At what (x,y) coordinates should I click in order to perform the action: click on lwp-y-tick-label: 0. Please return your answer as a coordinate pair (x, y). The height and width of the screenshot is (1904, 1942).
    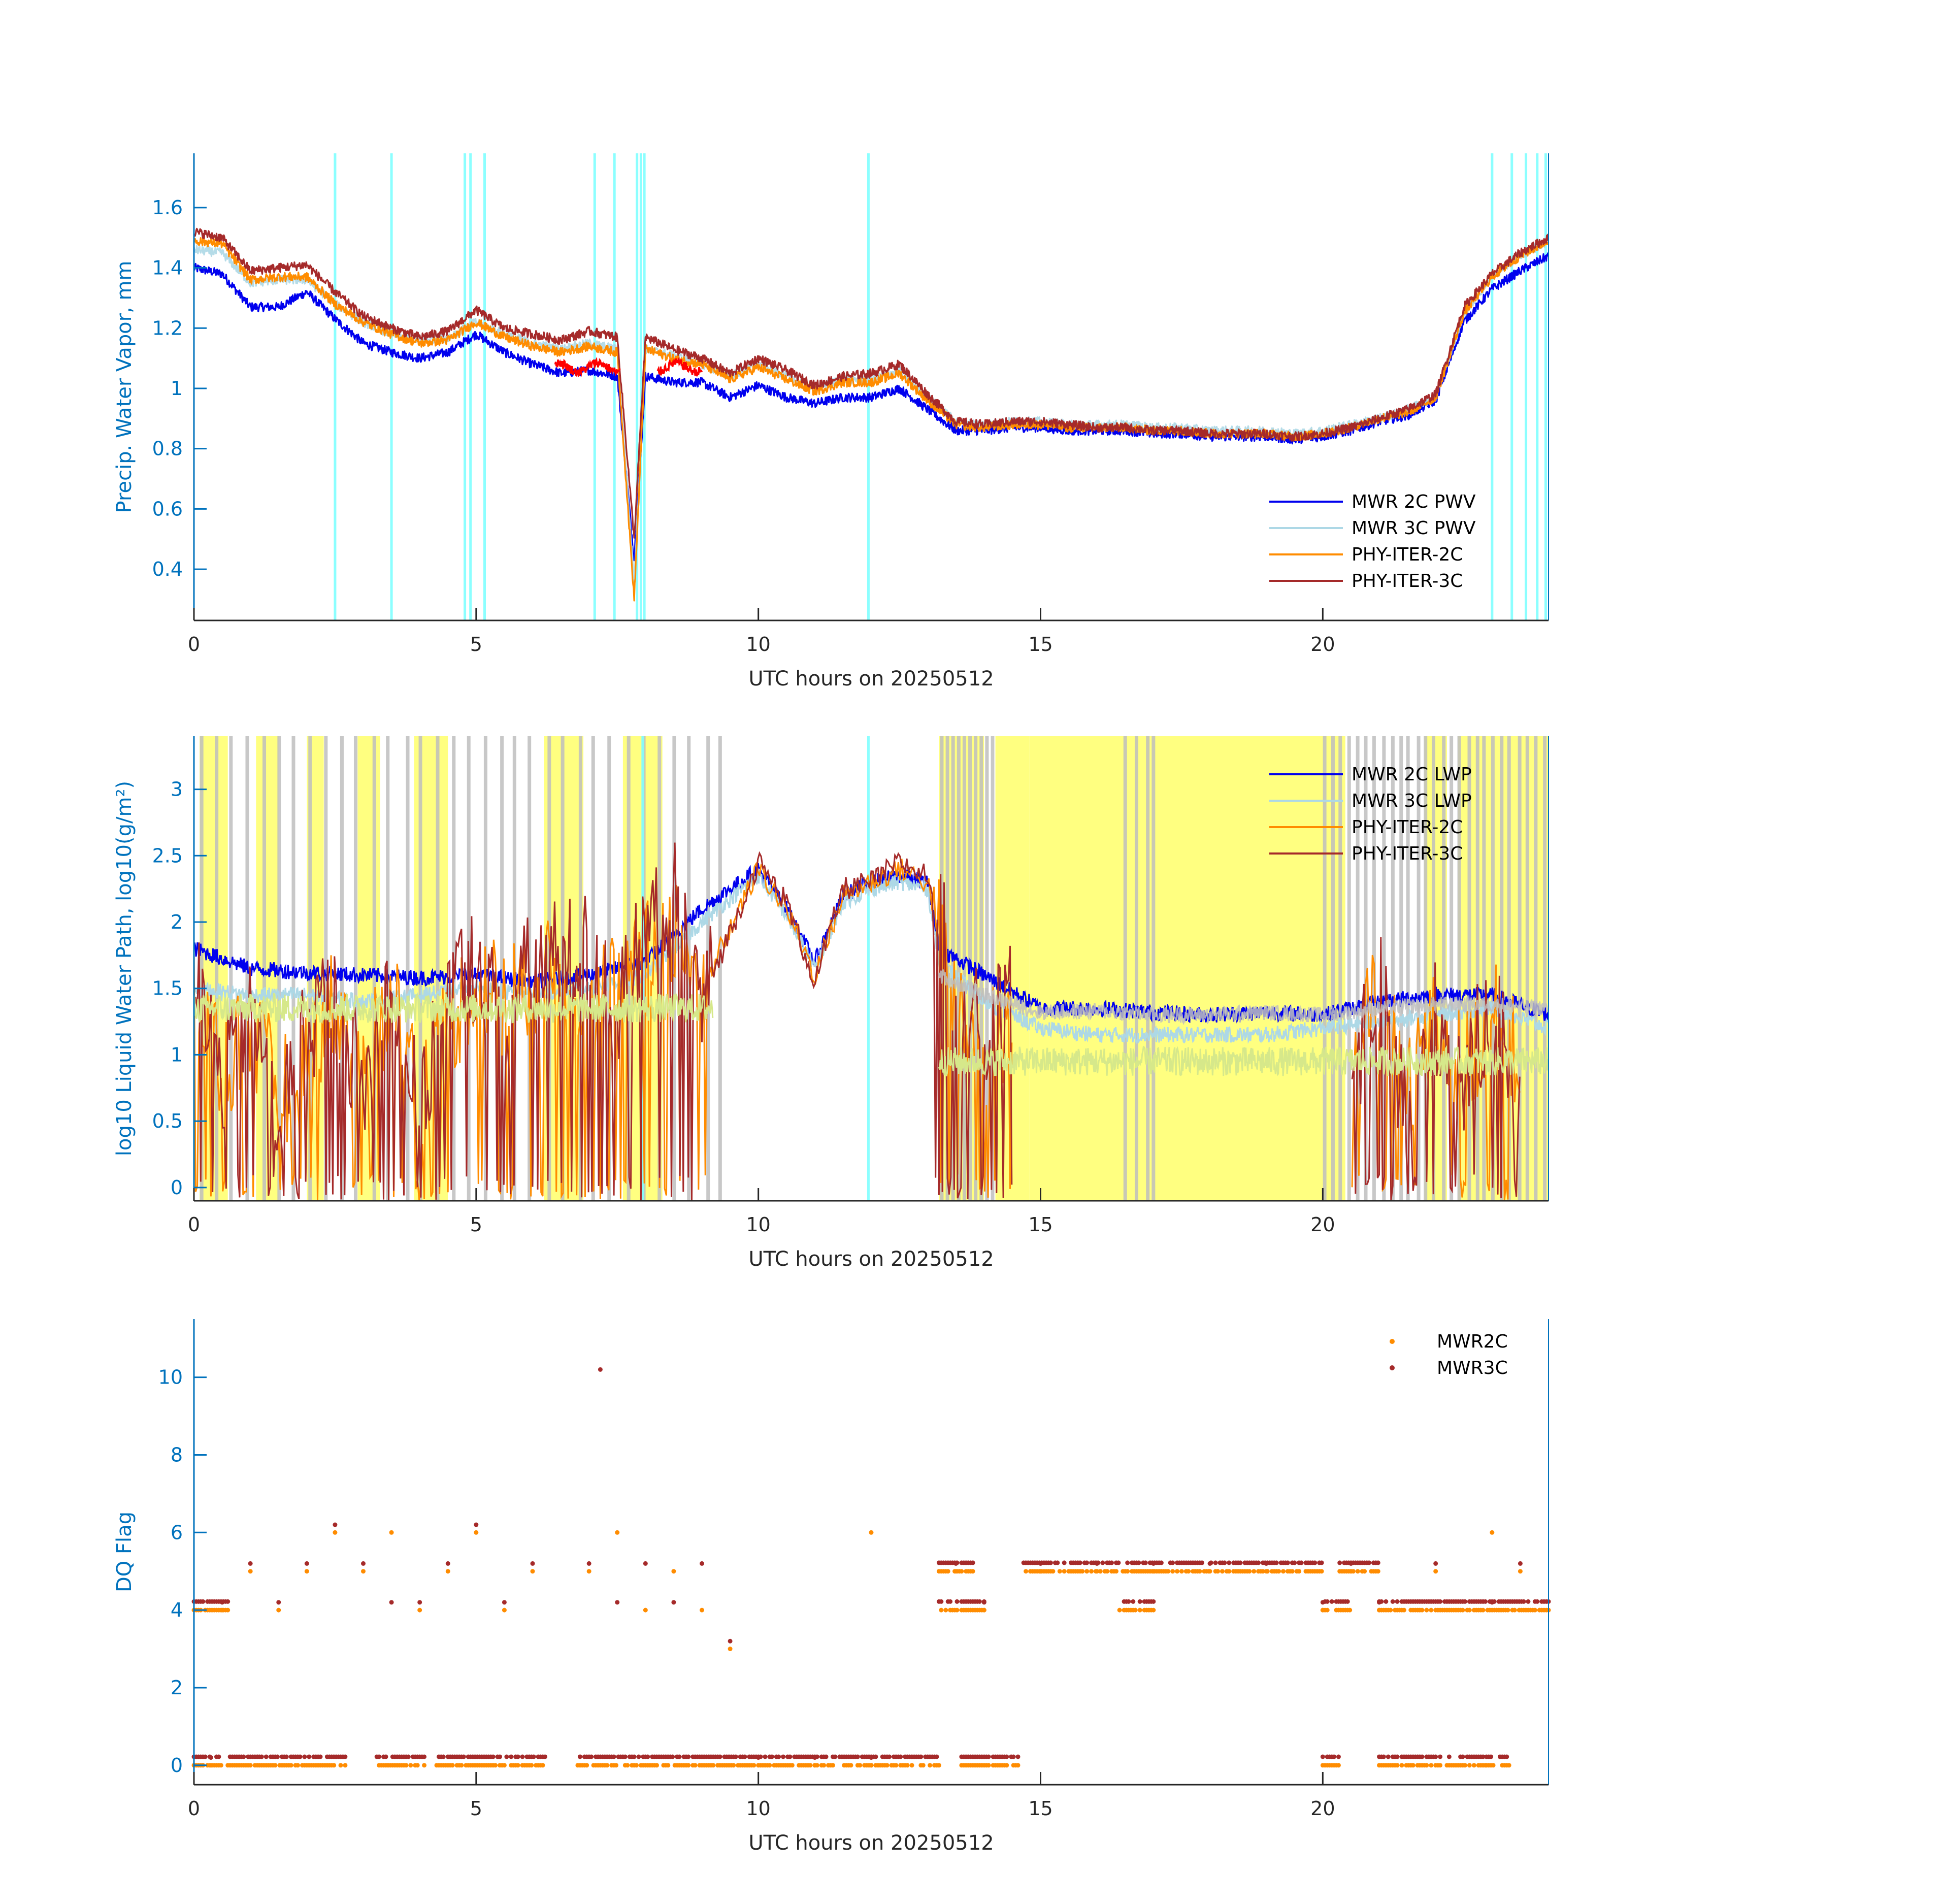
    Looking at the image, I should click on (177, 1188).